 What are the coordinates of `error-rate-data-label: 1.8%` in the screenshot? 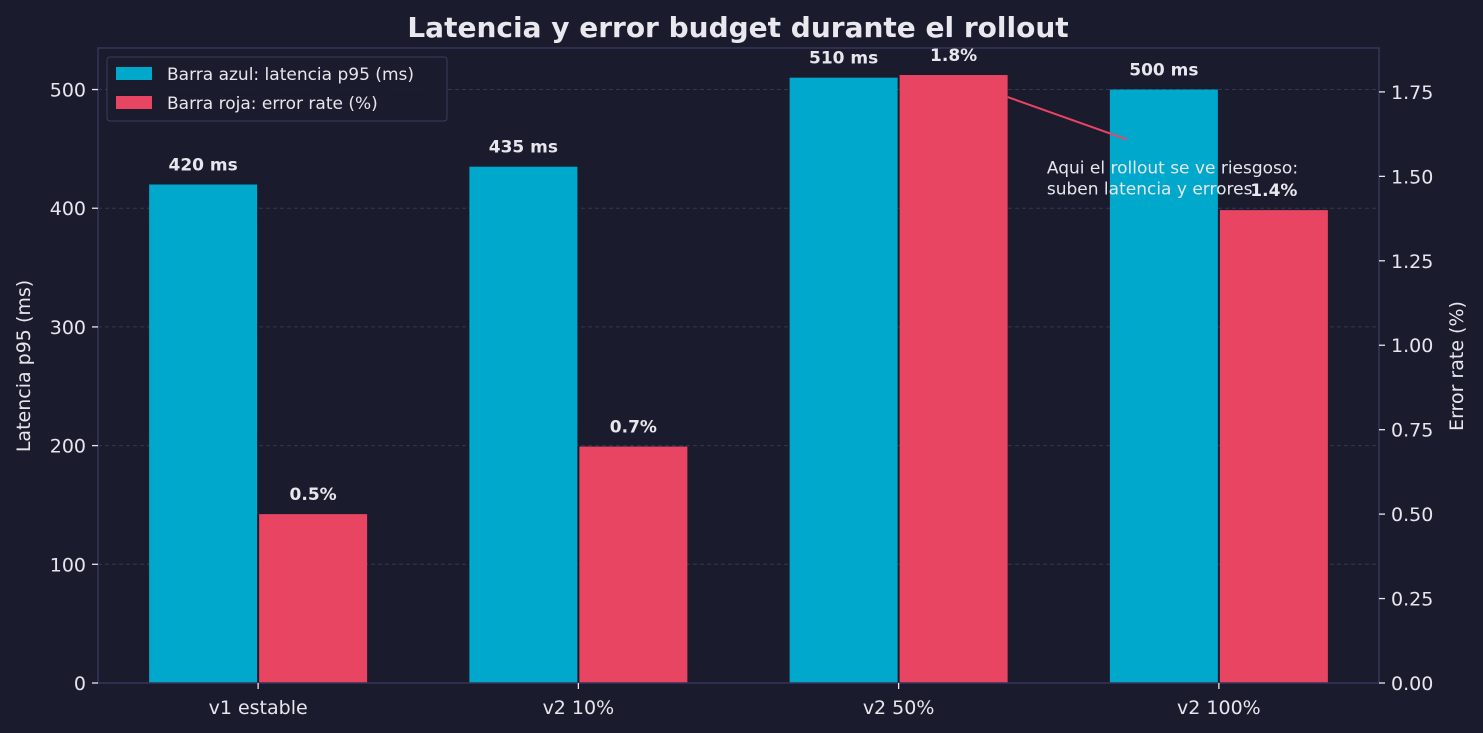 It's located at (953, 56).